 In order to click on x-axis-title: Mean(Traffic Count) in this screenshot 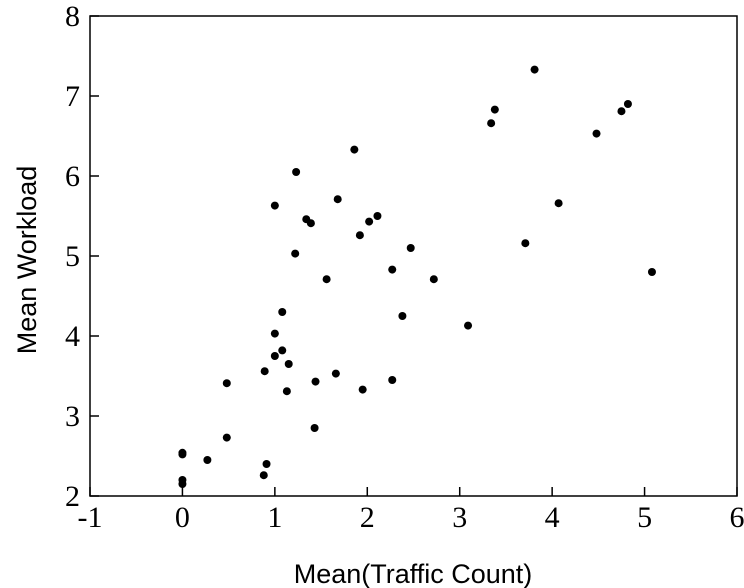, I will do `click(413, 573)`.